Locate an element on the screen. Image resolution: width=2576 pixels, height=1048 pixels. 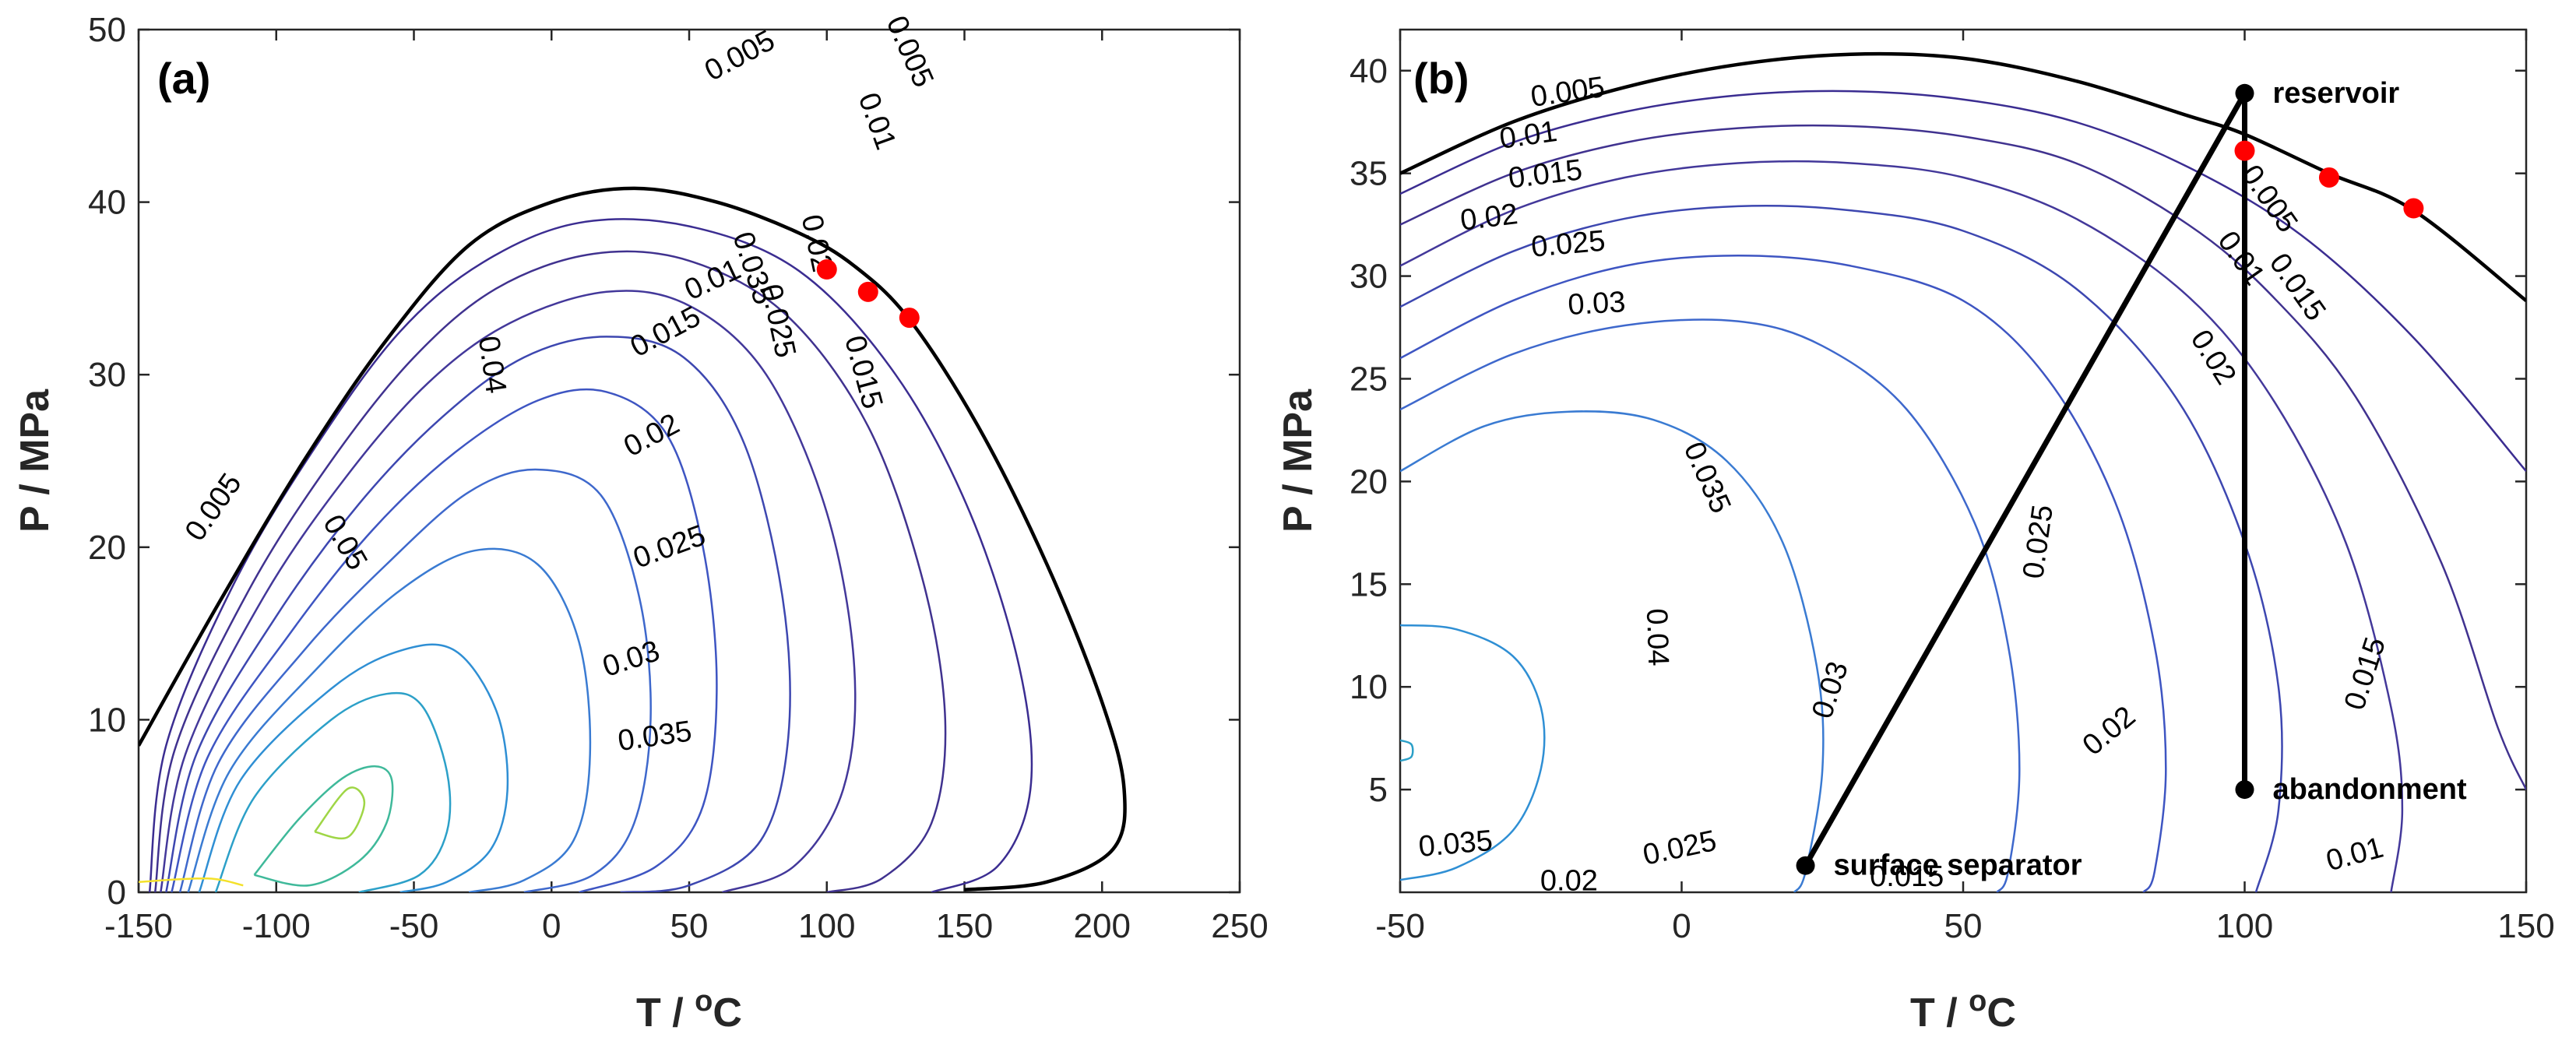
panel-b-ytick-label: 30 is located at coordinates (1369, 277).